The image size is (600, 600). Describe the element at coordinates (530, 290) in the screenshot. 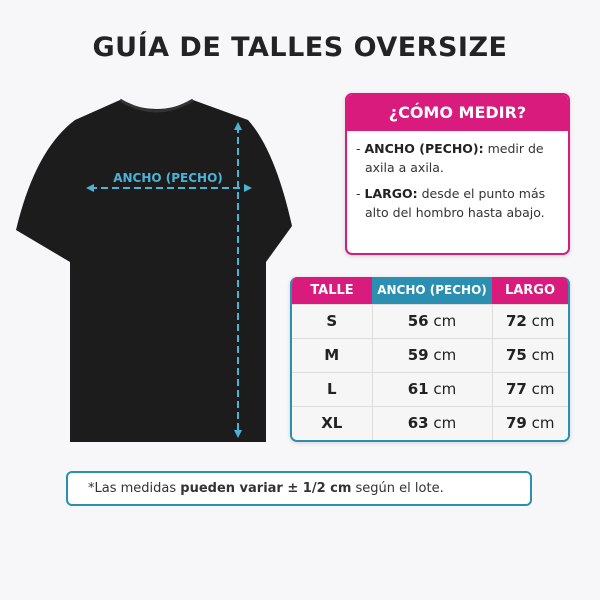

I see `header-length: LARGO` at that location.